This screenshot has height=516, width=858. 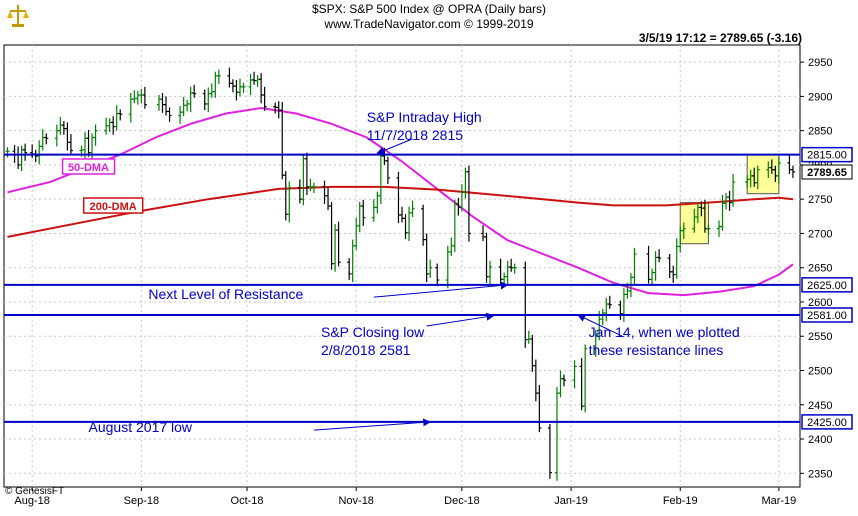 I want to click on x-tick-label: Nov-18, so click(x=355, y=501).